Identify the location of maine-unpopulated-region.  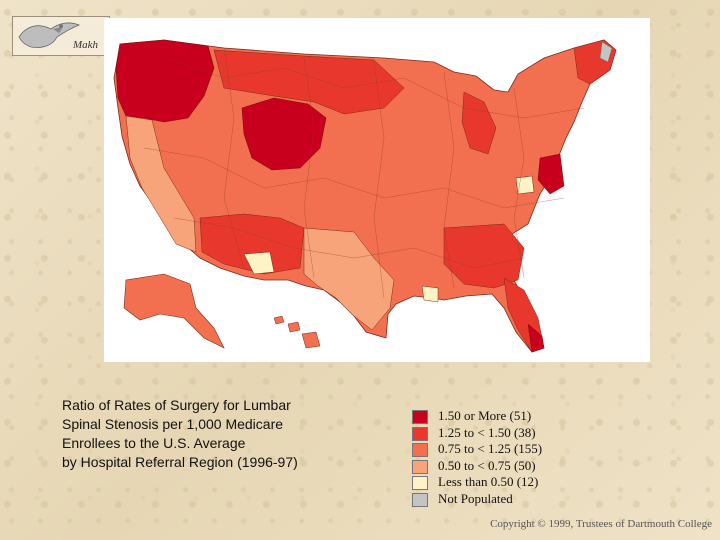
(606, 52).